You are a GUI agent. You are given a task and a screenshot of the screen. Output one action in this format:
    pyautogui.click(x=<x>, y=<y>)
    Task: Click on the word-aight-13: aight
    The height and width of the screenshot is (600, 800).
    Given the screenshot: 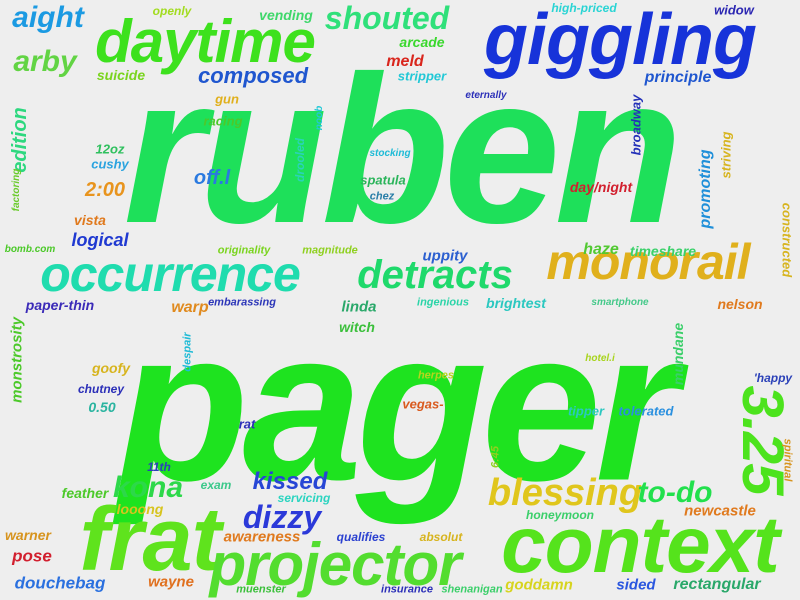 What is the action you would take?
    pyautogui.click(x=48, y=17)
    